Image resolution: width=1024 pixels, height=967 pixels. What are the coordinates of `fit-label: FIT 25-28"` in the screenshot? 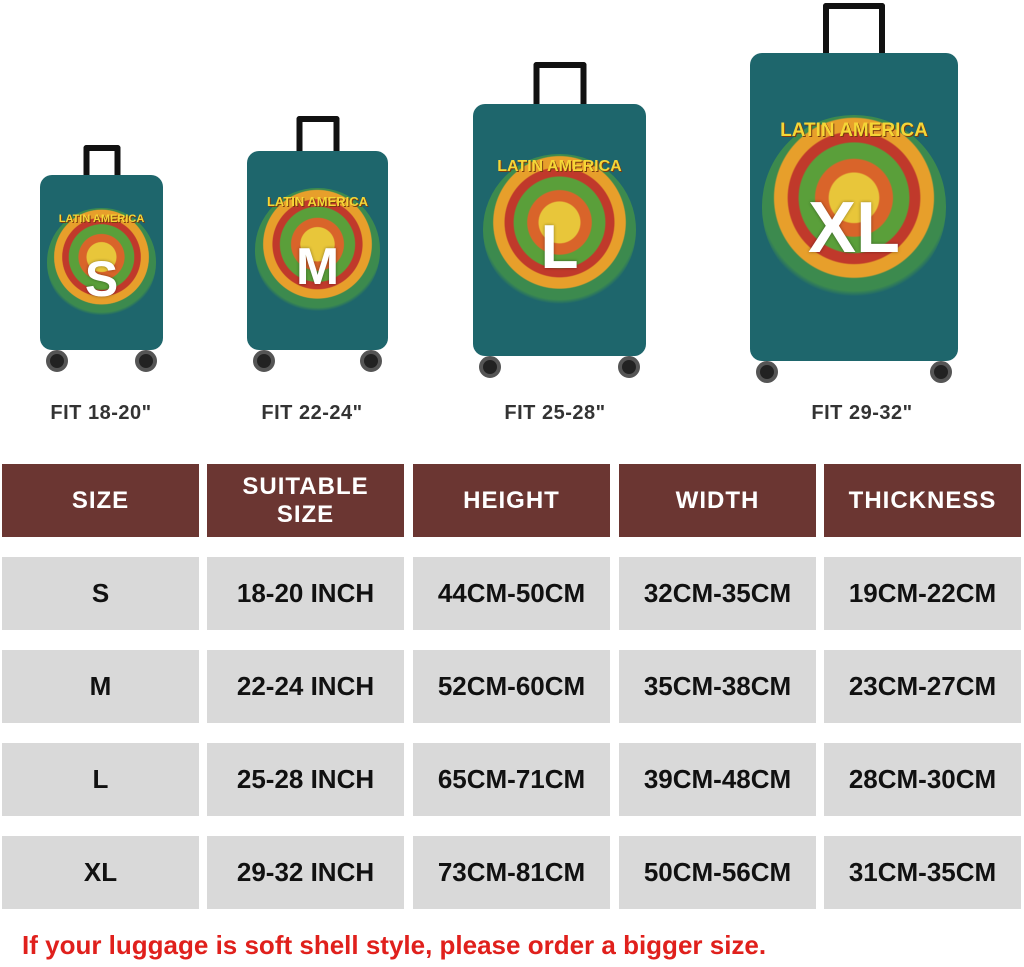 It's located at (555, 413).